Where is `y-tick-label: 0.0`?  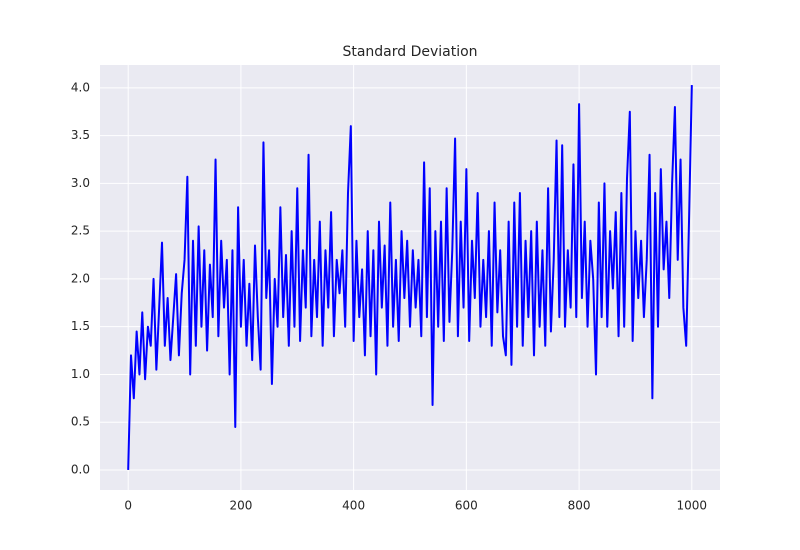 y-tick-label: 0.0 is located at coordinates (80, 469).